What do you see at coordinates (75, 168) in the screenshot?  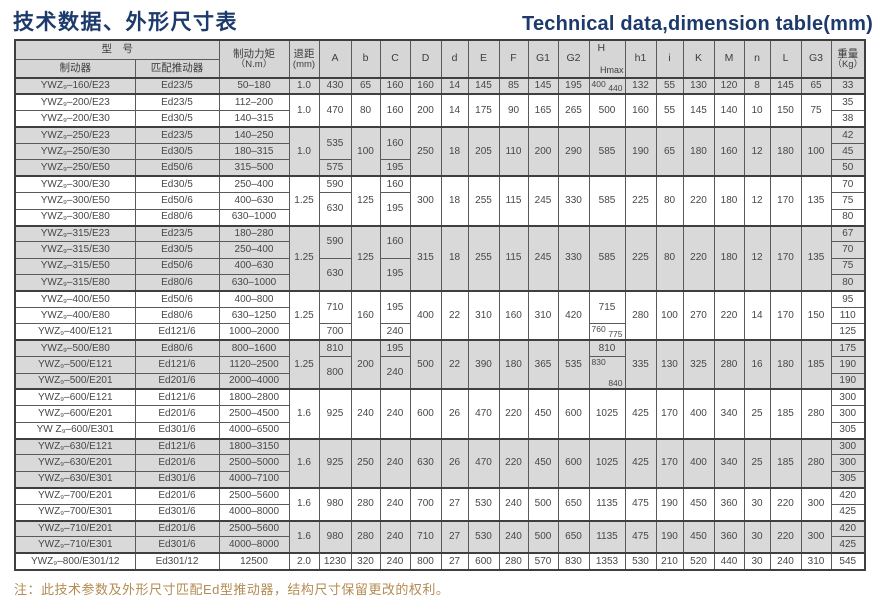 I see `brake-model-cell: YWZ₉–250/E50` at bounding box center [75, 168].